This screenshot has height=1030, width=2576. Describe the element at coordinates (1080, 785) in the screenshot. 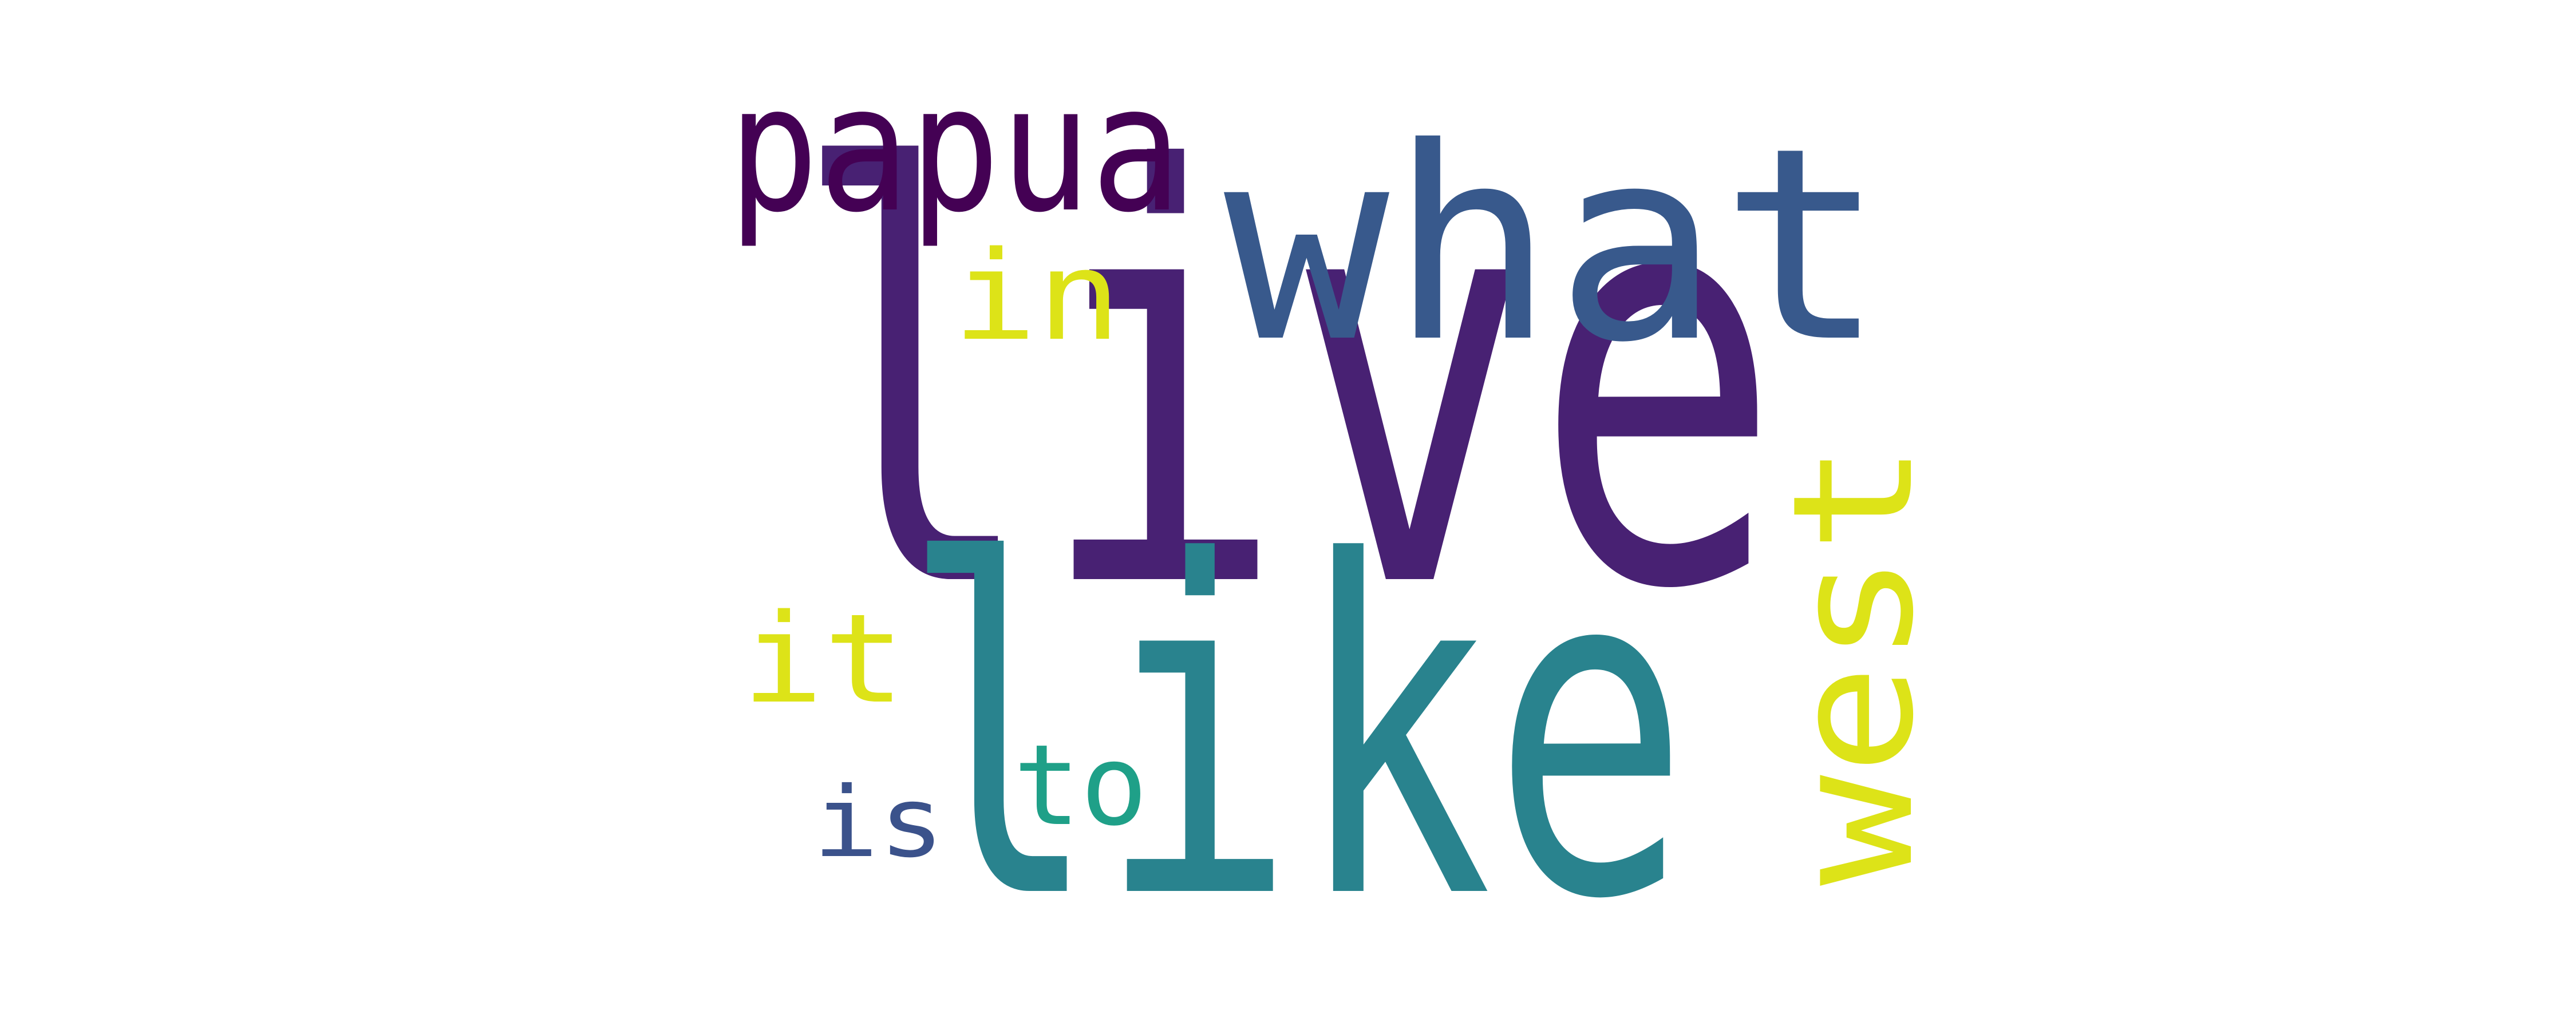

I see `word-to: to` at that location.